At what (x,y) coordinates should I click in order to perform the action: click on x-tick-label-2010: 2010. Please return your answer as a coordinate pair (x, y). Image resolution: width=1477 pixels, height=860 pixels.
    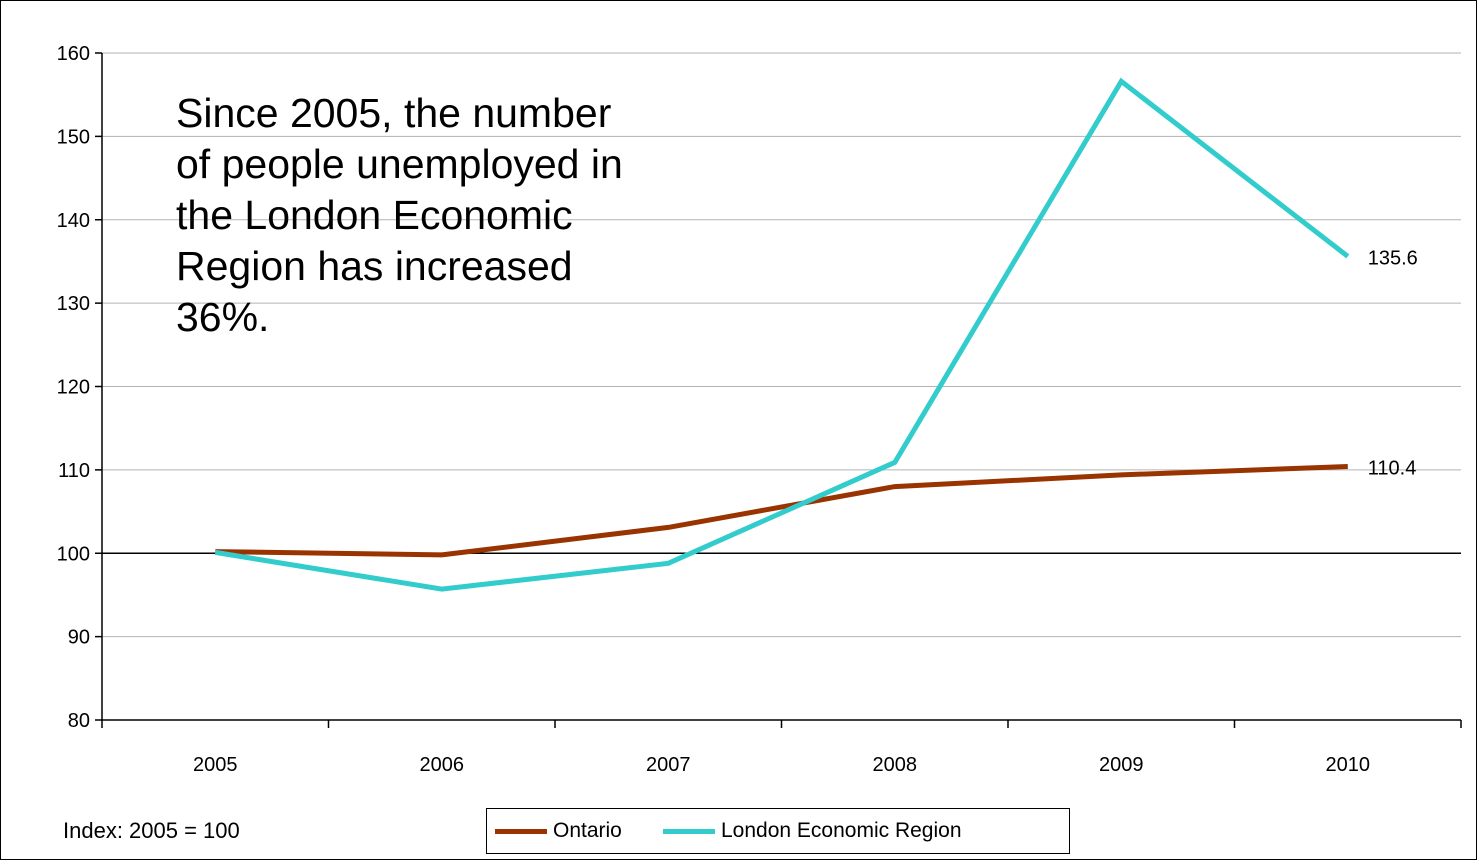
    Looking at the image, I should click on (1348, 765).